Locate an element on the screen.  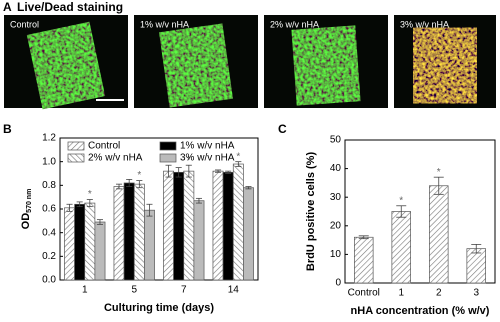
x-tick-label: 2 is located at coordinates (439, 293).